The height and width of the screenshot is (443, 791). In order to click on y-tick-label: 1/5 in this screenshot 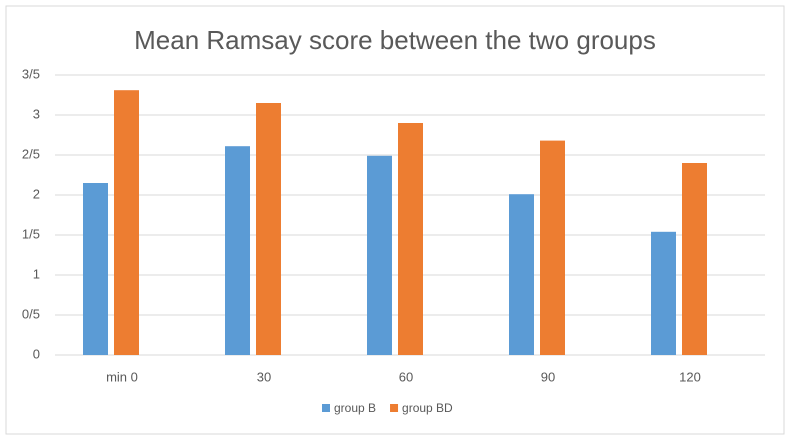, I will do `click(31, 233)`.